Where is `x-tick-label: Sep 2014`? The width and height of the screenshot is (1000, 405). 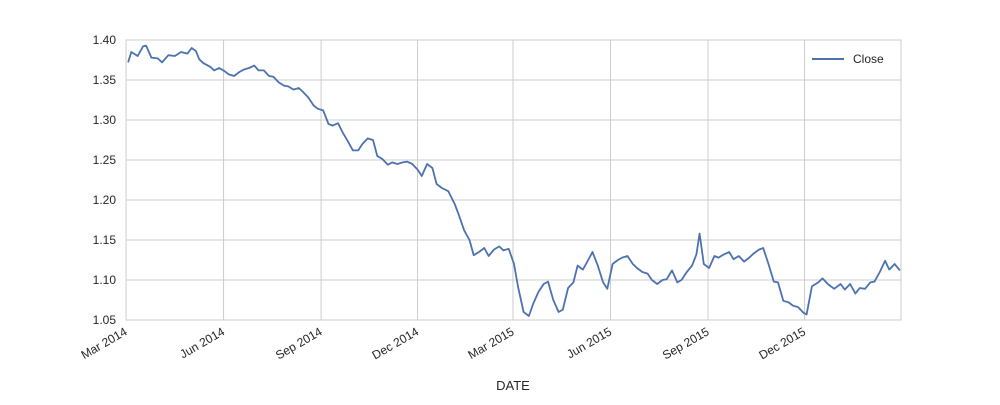
x-tick-label: Sep 2014 is located at coordinates (299, 343).